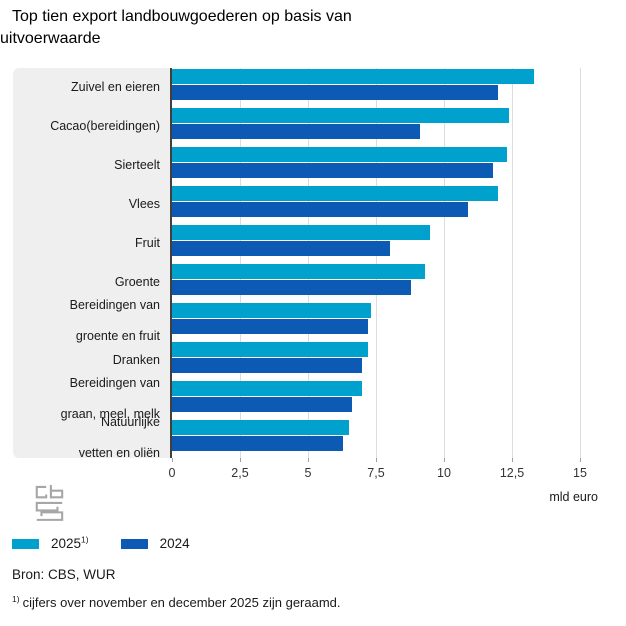 Image resolution: width=626 pixels, height=626 pixels. I want to click on legend-item-2025: 20251), so click(50, 542).